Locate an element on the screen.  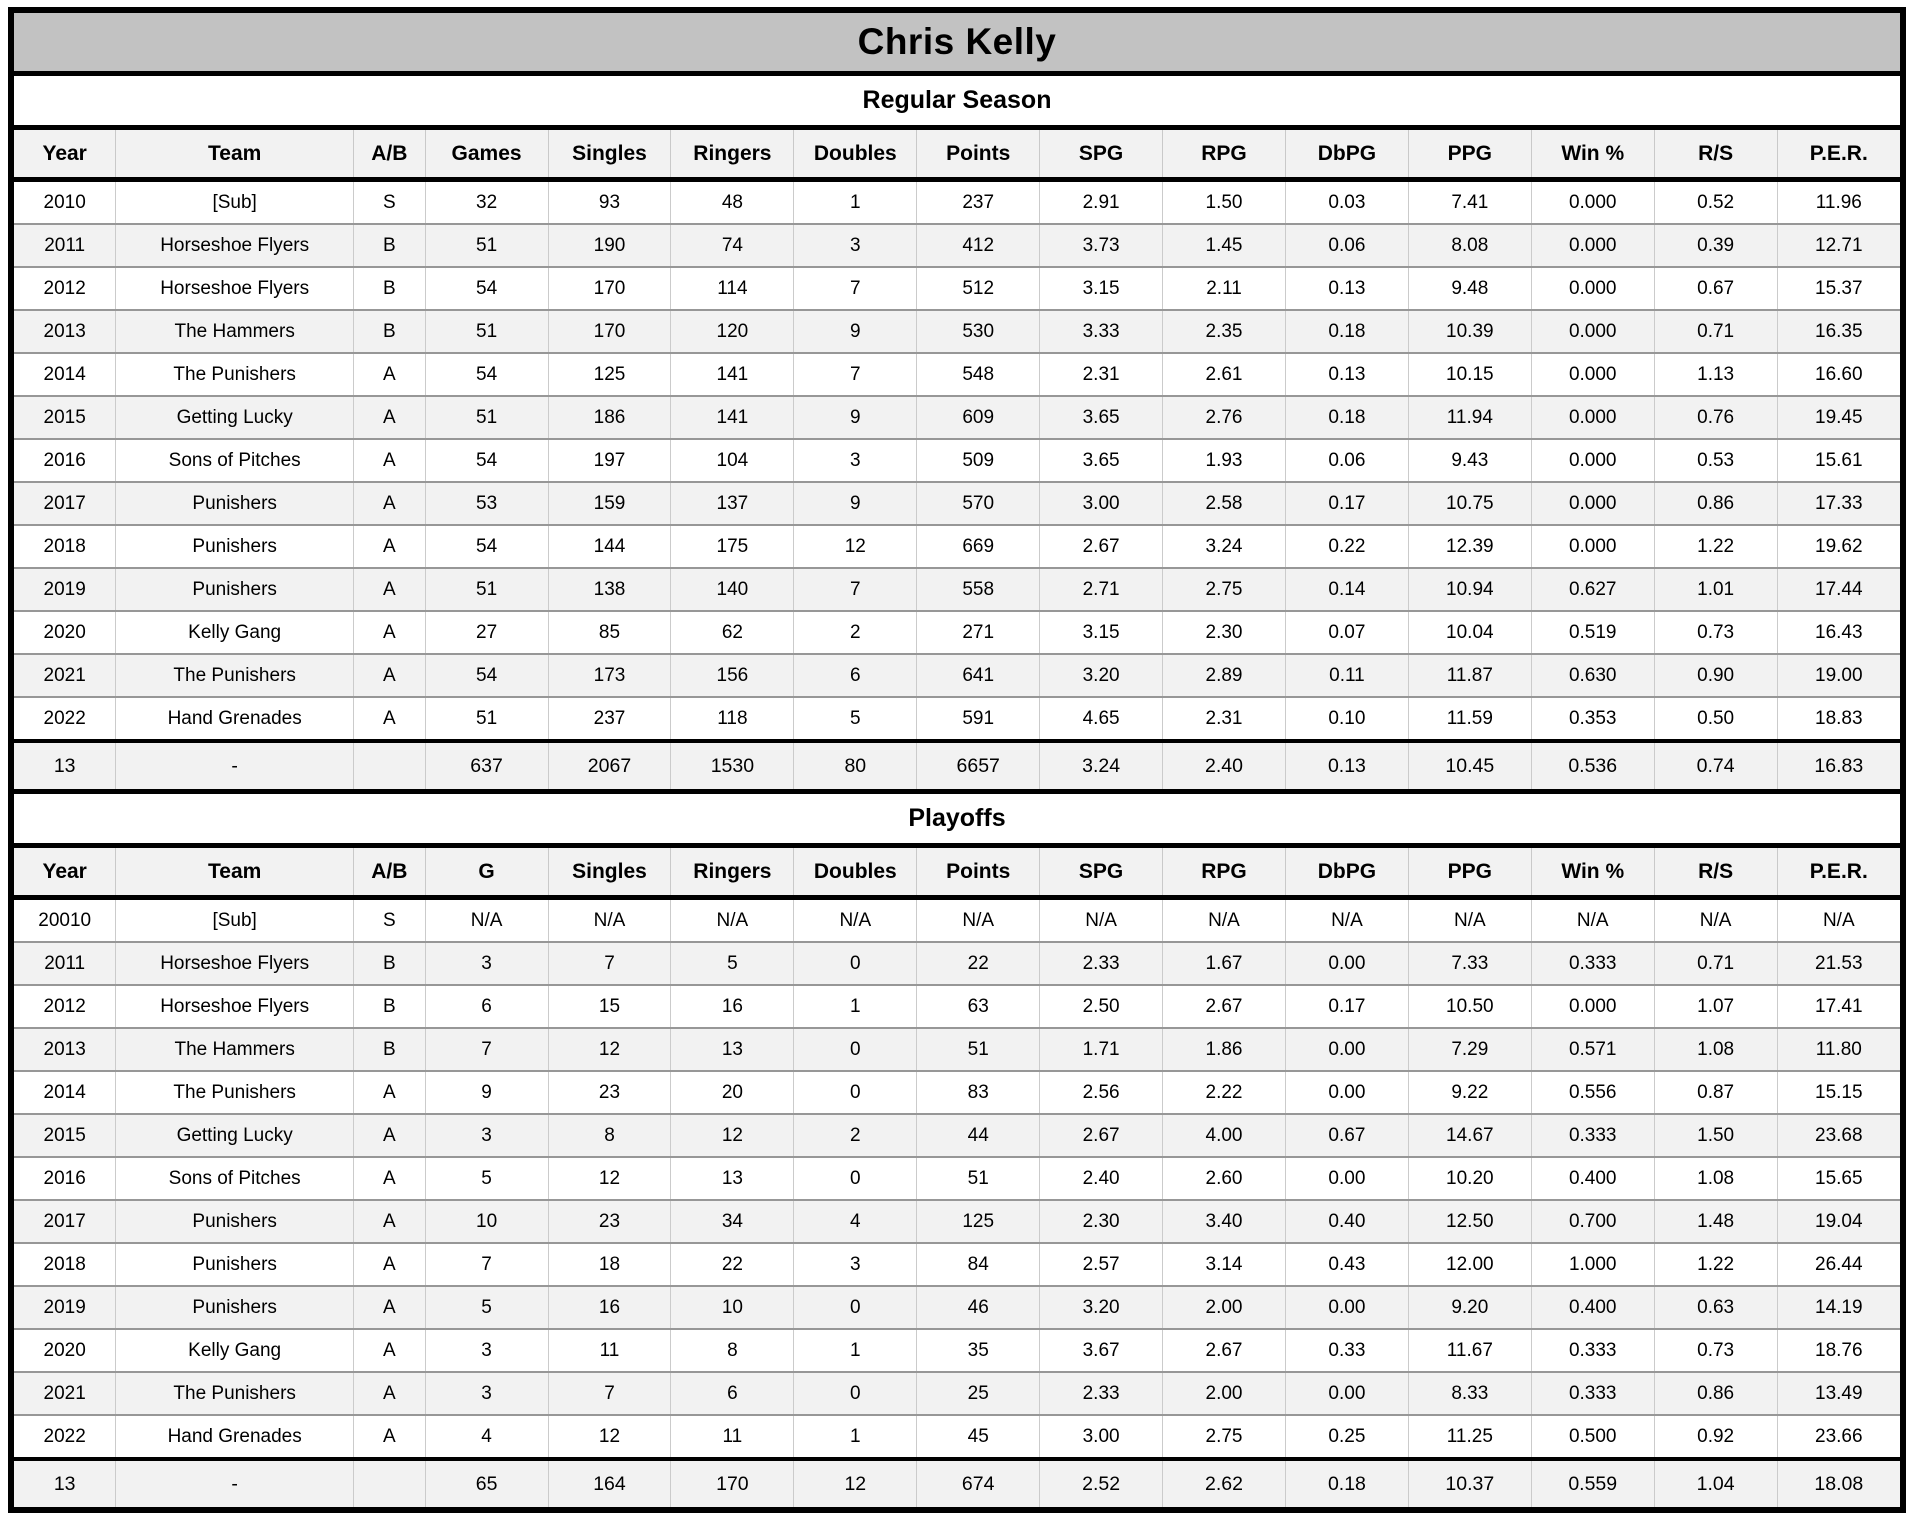
table-cell: 2.75 is located at coordinates (1224, 1436).